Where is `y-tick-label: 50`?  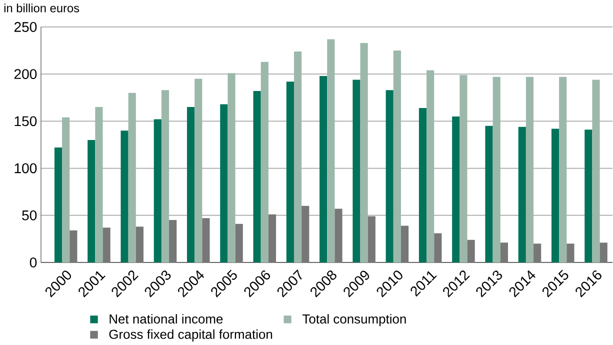
y-tick-label: 50 is located at coordinates (29, 215).